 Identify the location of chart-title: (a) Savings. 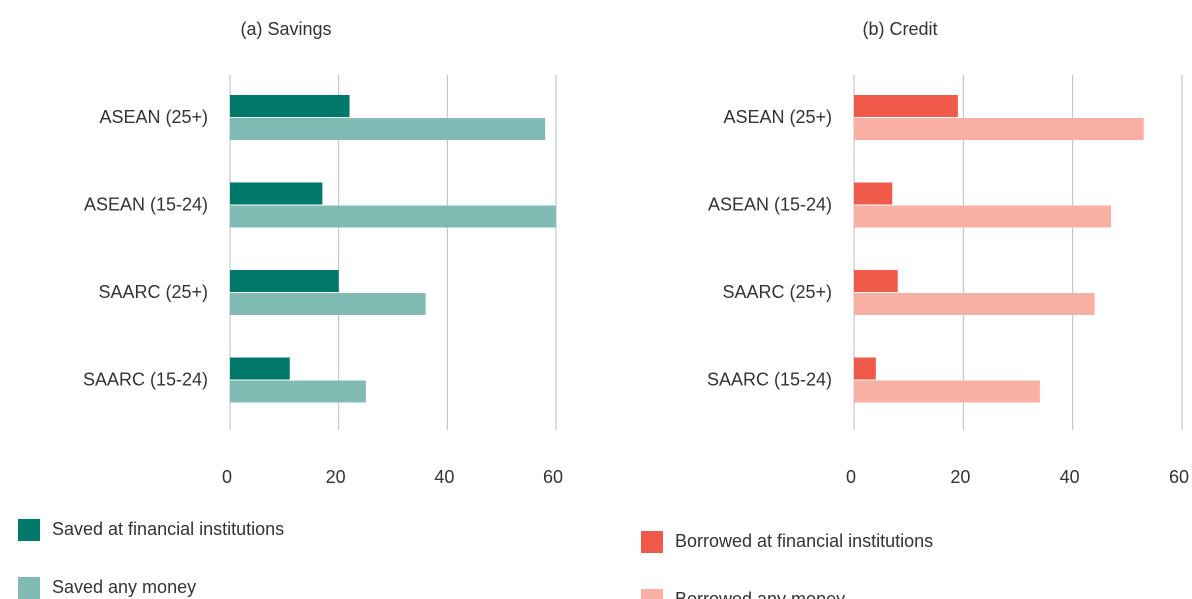
(285, 29).